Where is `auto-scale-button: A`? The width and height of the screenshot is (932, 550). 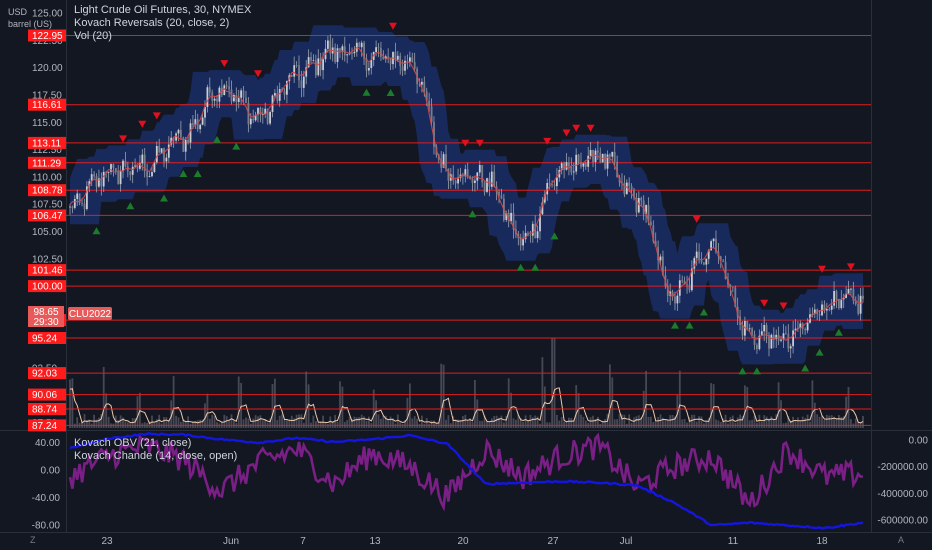 auto-scale-button: A is located at coordinates (901, 540).